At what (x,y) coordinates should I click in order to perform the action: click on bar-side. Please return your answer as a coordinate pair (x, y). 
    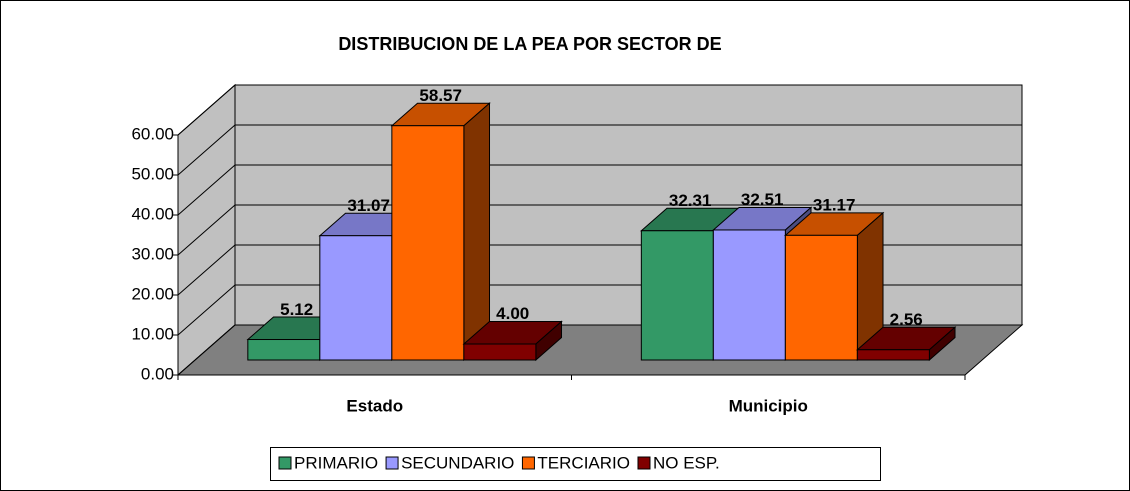
    Looking at the image, I should click on (477, 232).